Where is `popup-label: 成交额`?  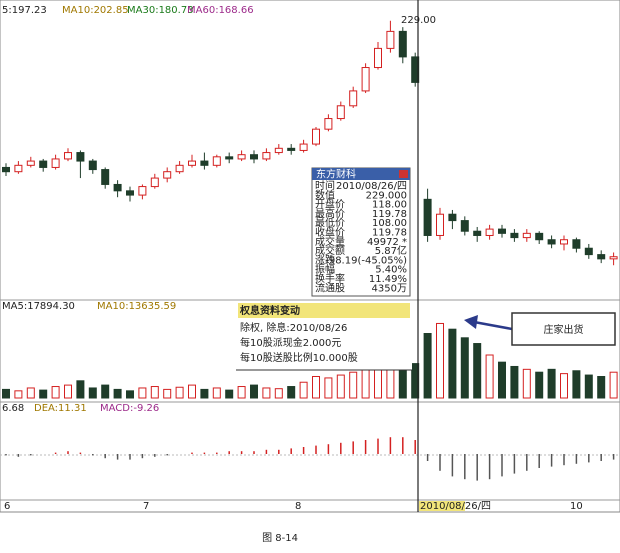
popup-label: 成交额 is located at coordinates (330, 250).